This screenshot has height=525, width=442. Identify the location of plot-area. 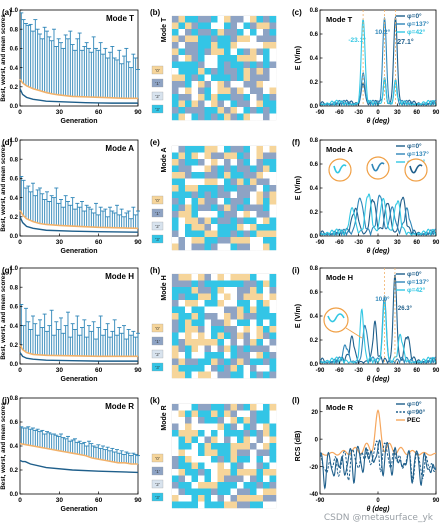
(378, 214).